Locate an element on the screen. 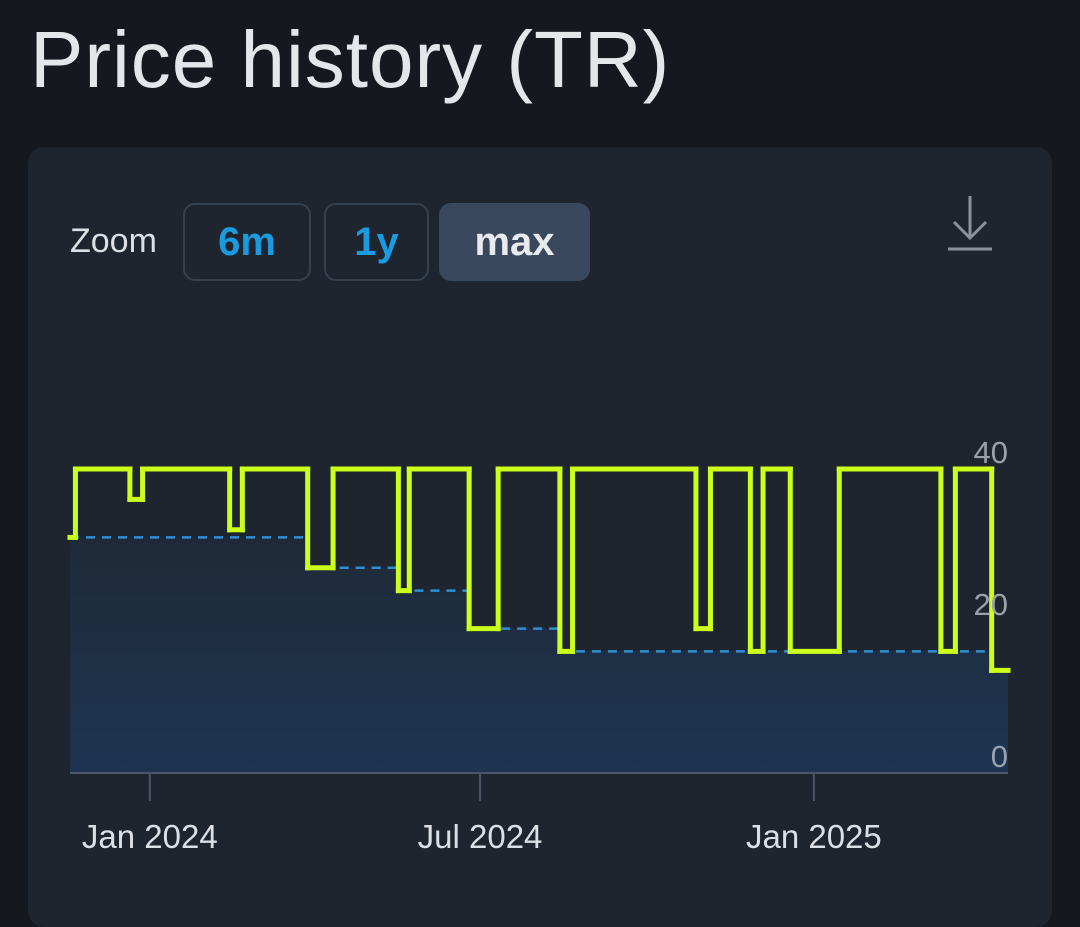 Image resolution: width=1080 pixels, height=927 pixels. zoom-button: 6m is located at coordinates (247, 242).